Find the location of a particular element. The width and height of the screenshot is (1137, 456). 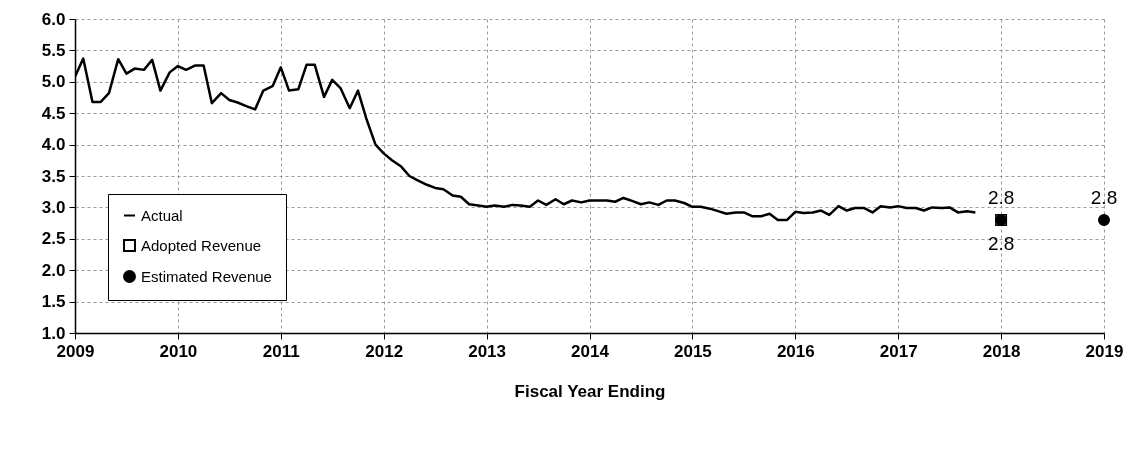

y-tick-label: 1.5 is located at coordinates (53, 302).